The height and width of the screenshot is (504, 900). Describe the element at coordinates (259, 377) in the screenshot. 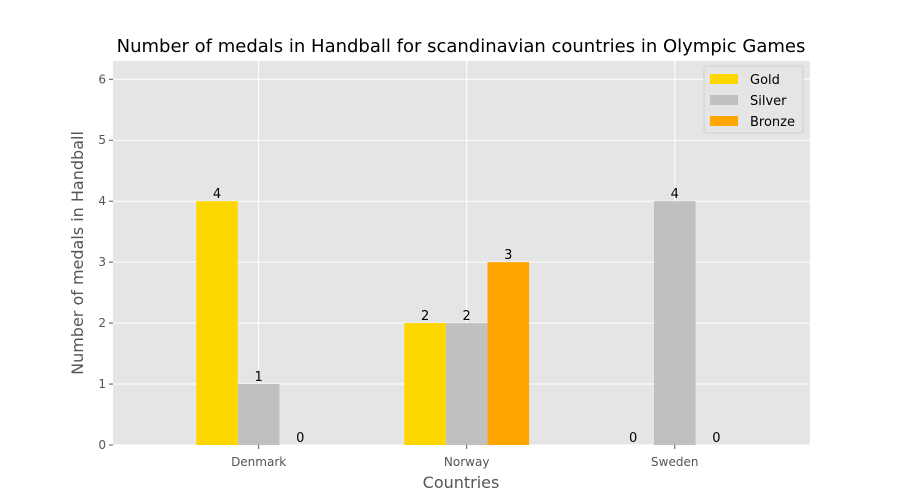

I see `data-label: 1` at that location.